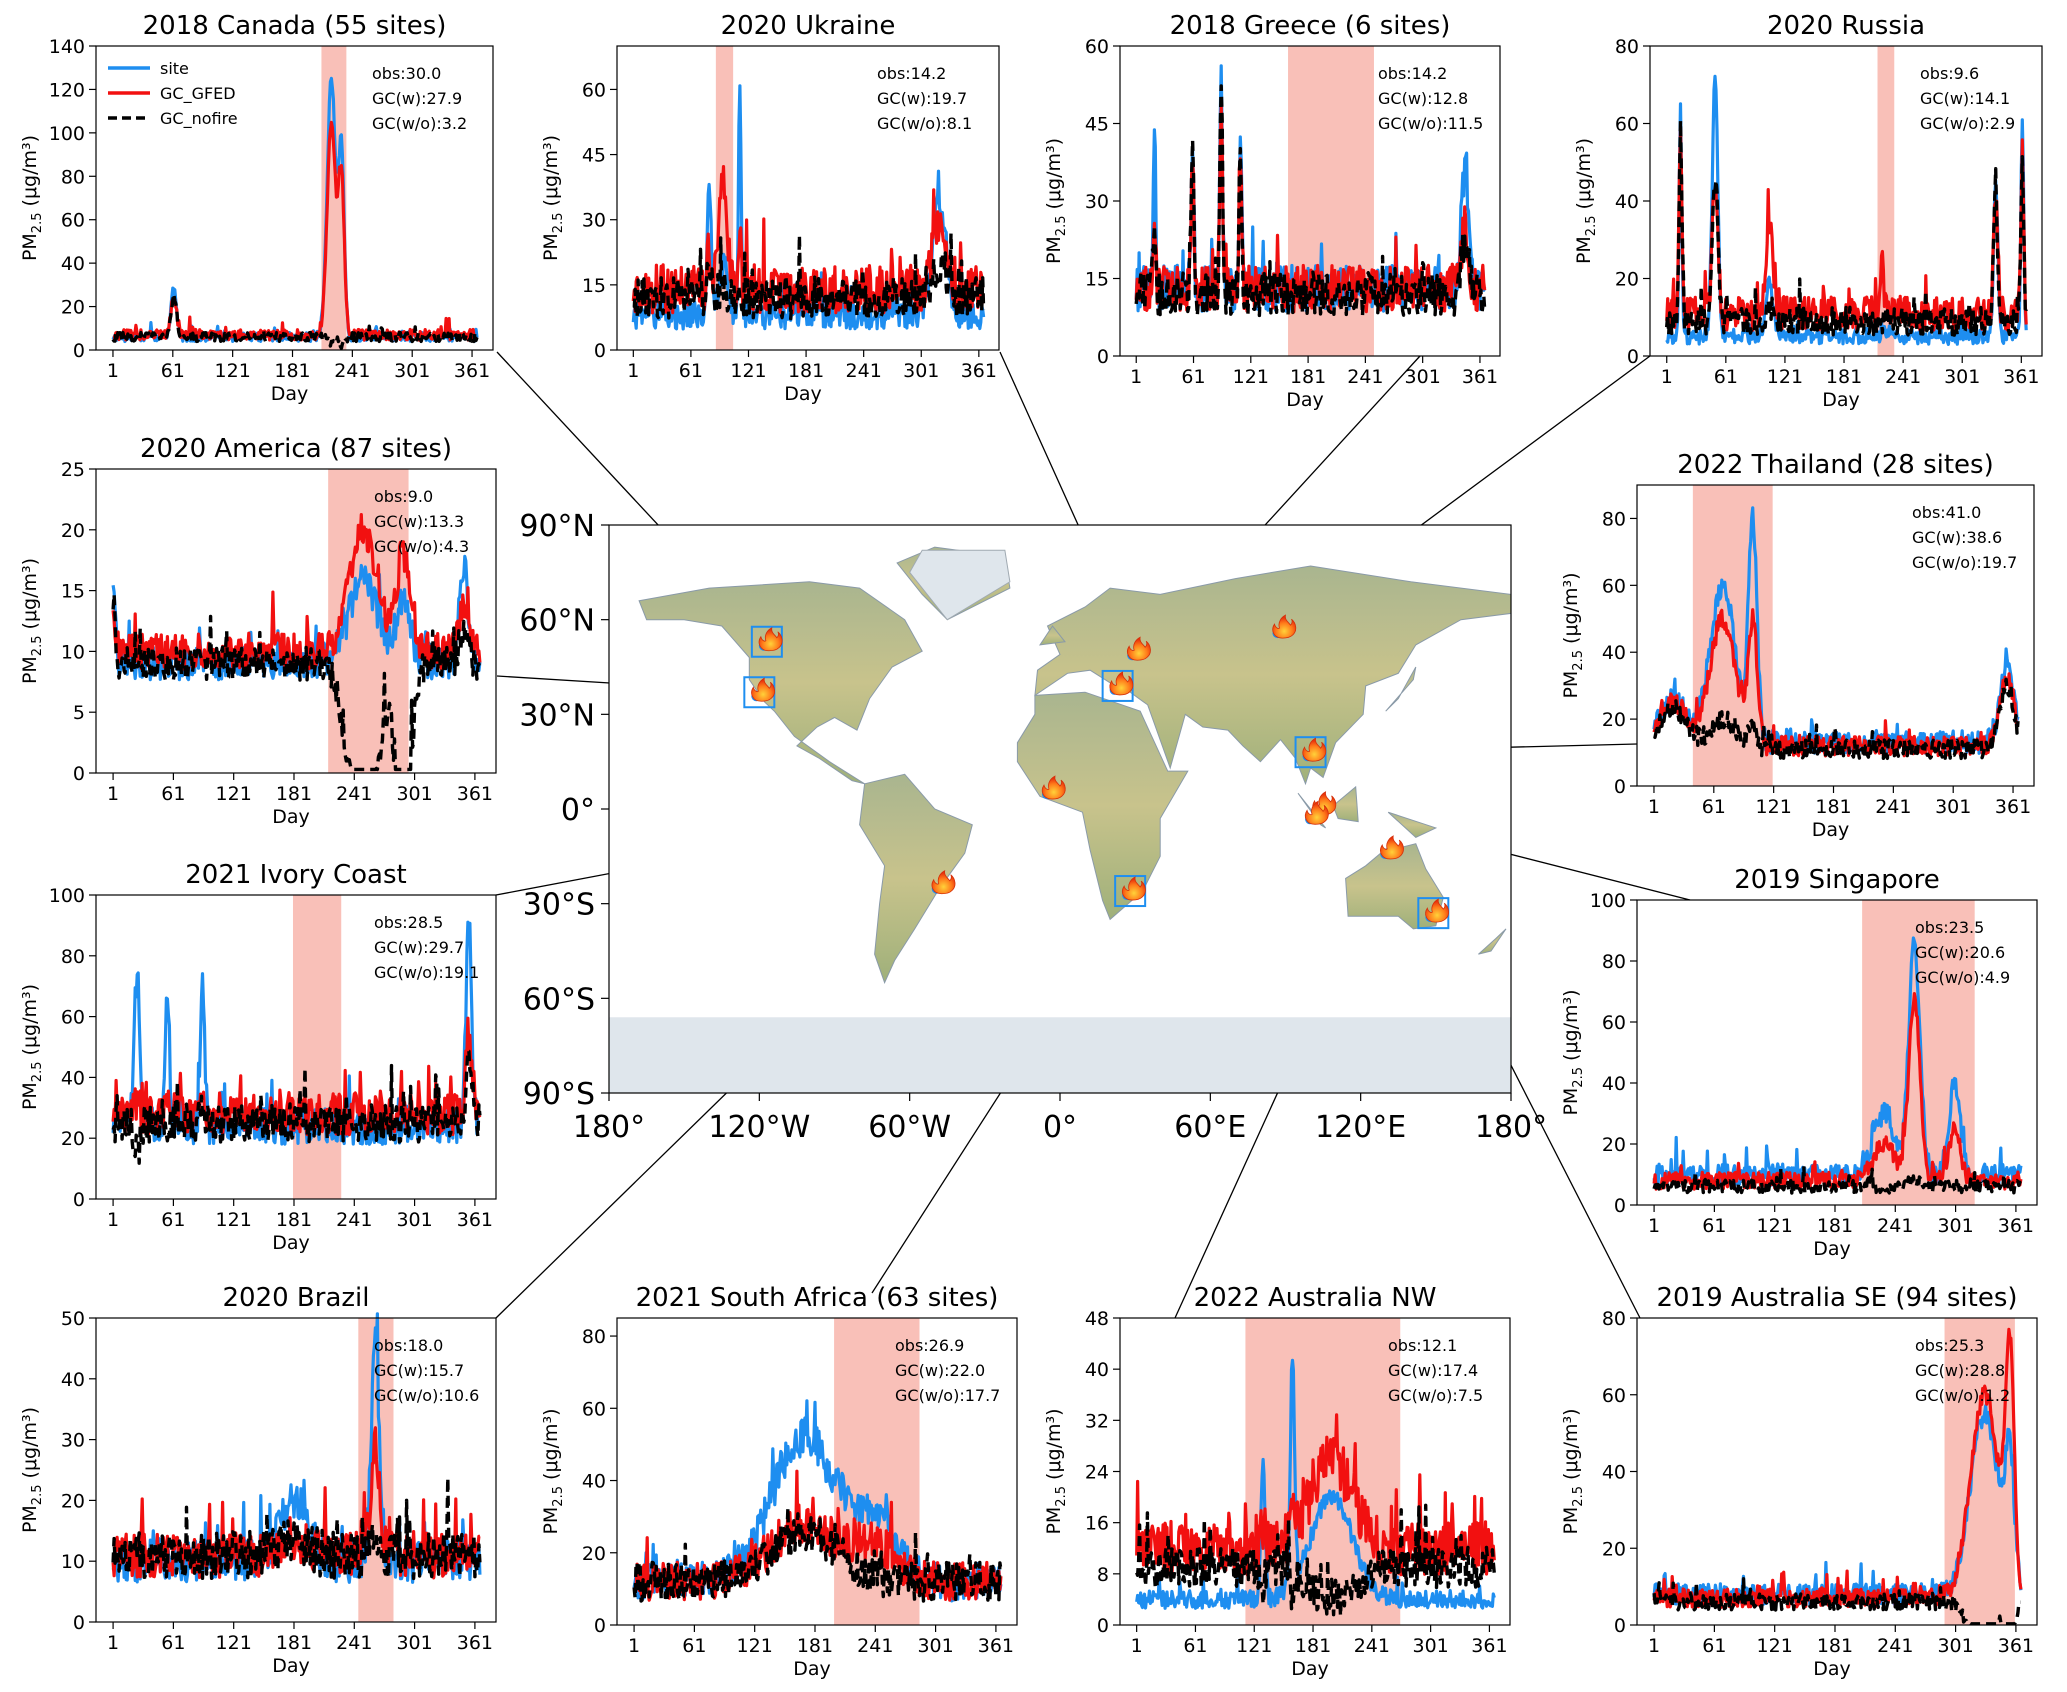 This screenshot has width=2067, height=1692. I want to click on site-marker-australia-nw, so click(1392, 847).